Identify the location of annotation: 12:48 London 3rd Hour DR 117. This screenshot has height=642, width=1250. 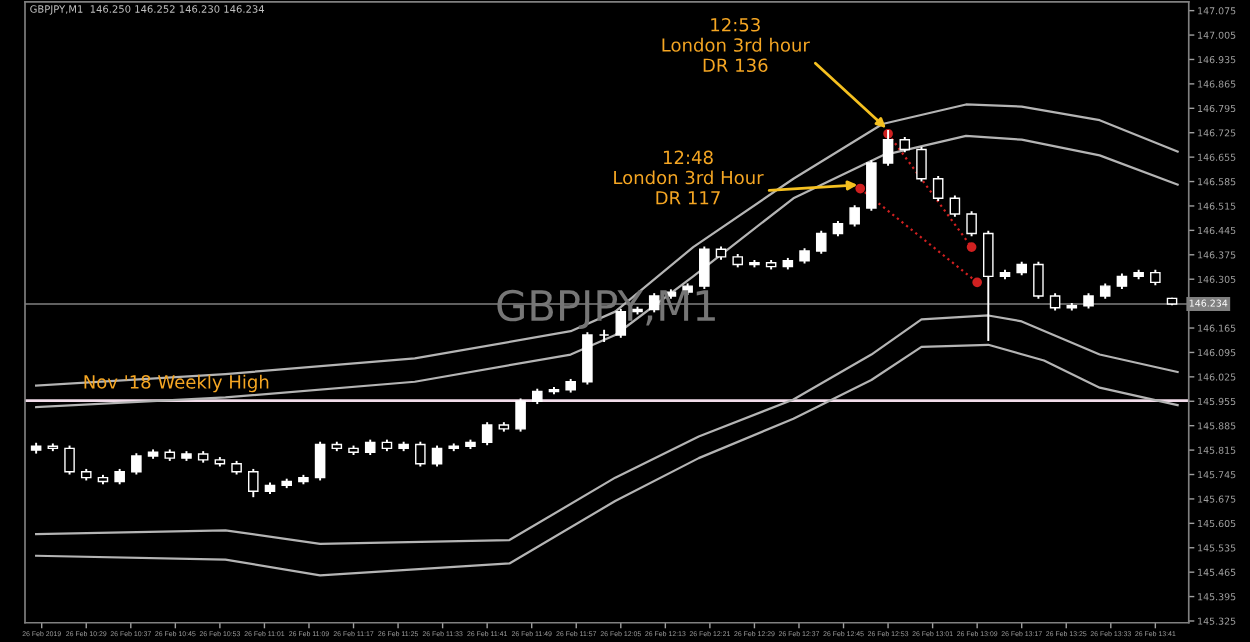
(689, 177).